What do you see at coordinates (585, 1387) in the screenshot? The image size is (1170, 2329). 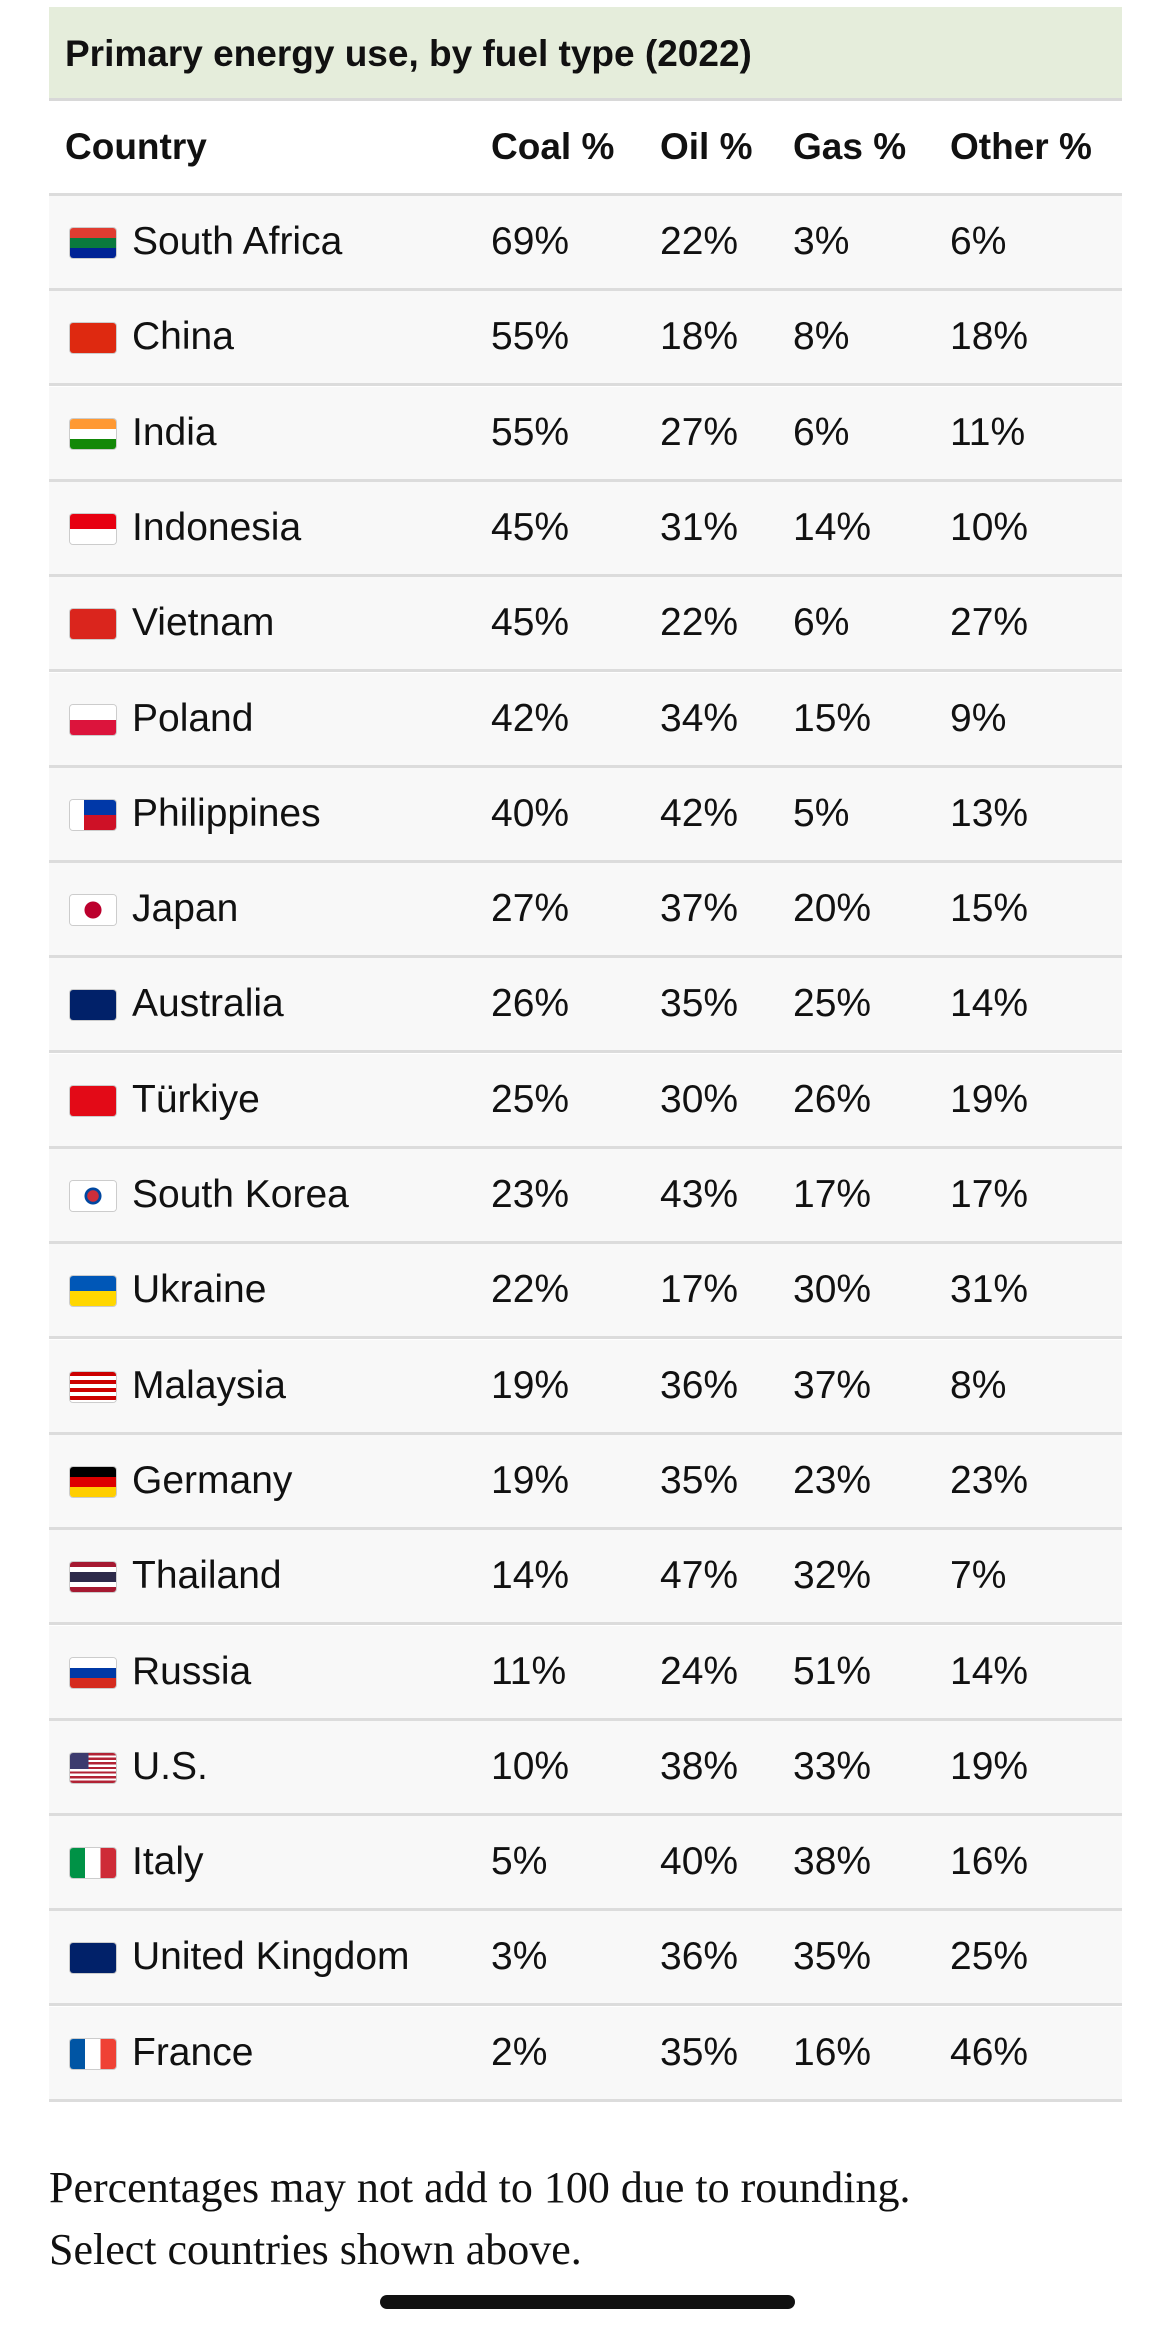 I see `table-row: Malaysia 19% 36% 37% 8%` at bounding box center [585, 1387].